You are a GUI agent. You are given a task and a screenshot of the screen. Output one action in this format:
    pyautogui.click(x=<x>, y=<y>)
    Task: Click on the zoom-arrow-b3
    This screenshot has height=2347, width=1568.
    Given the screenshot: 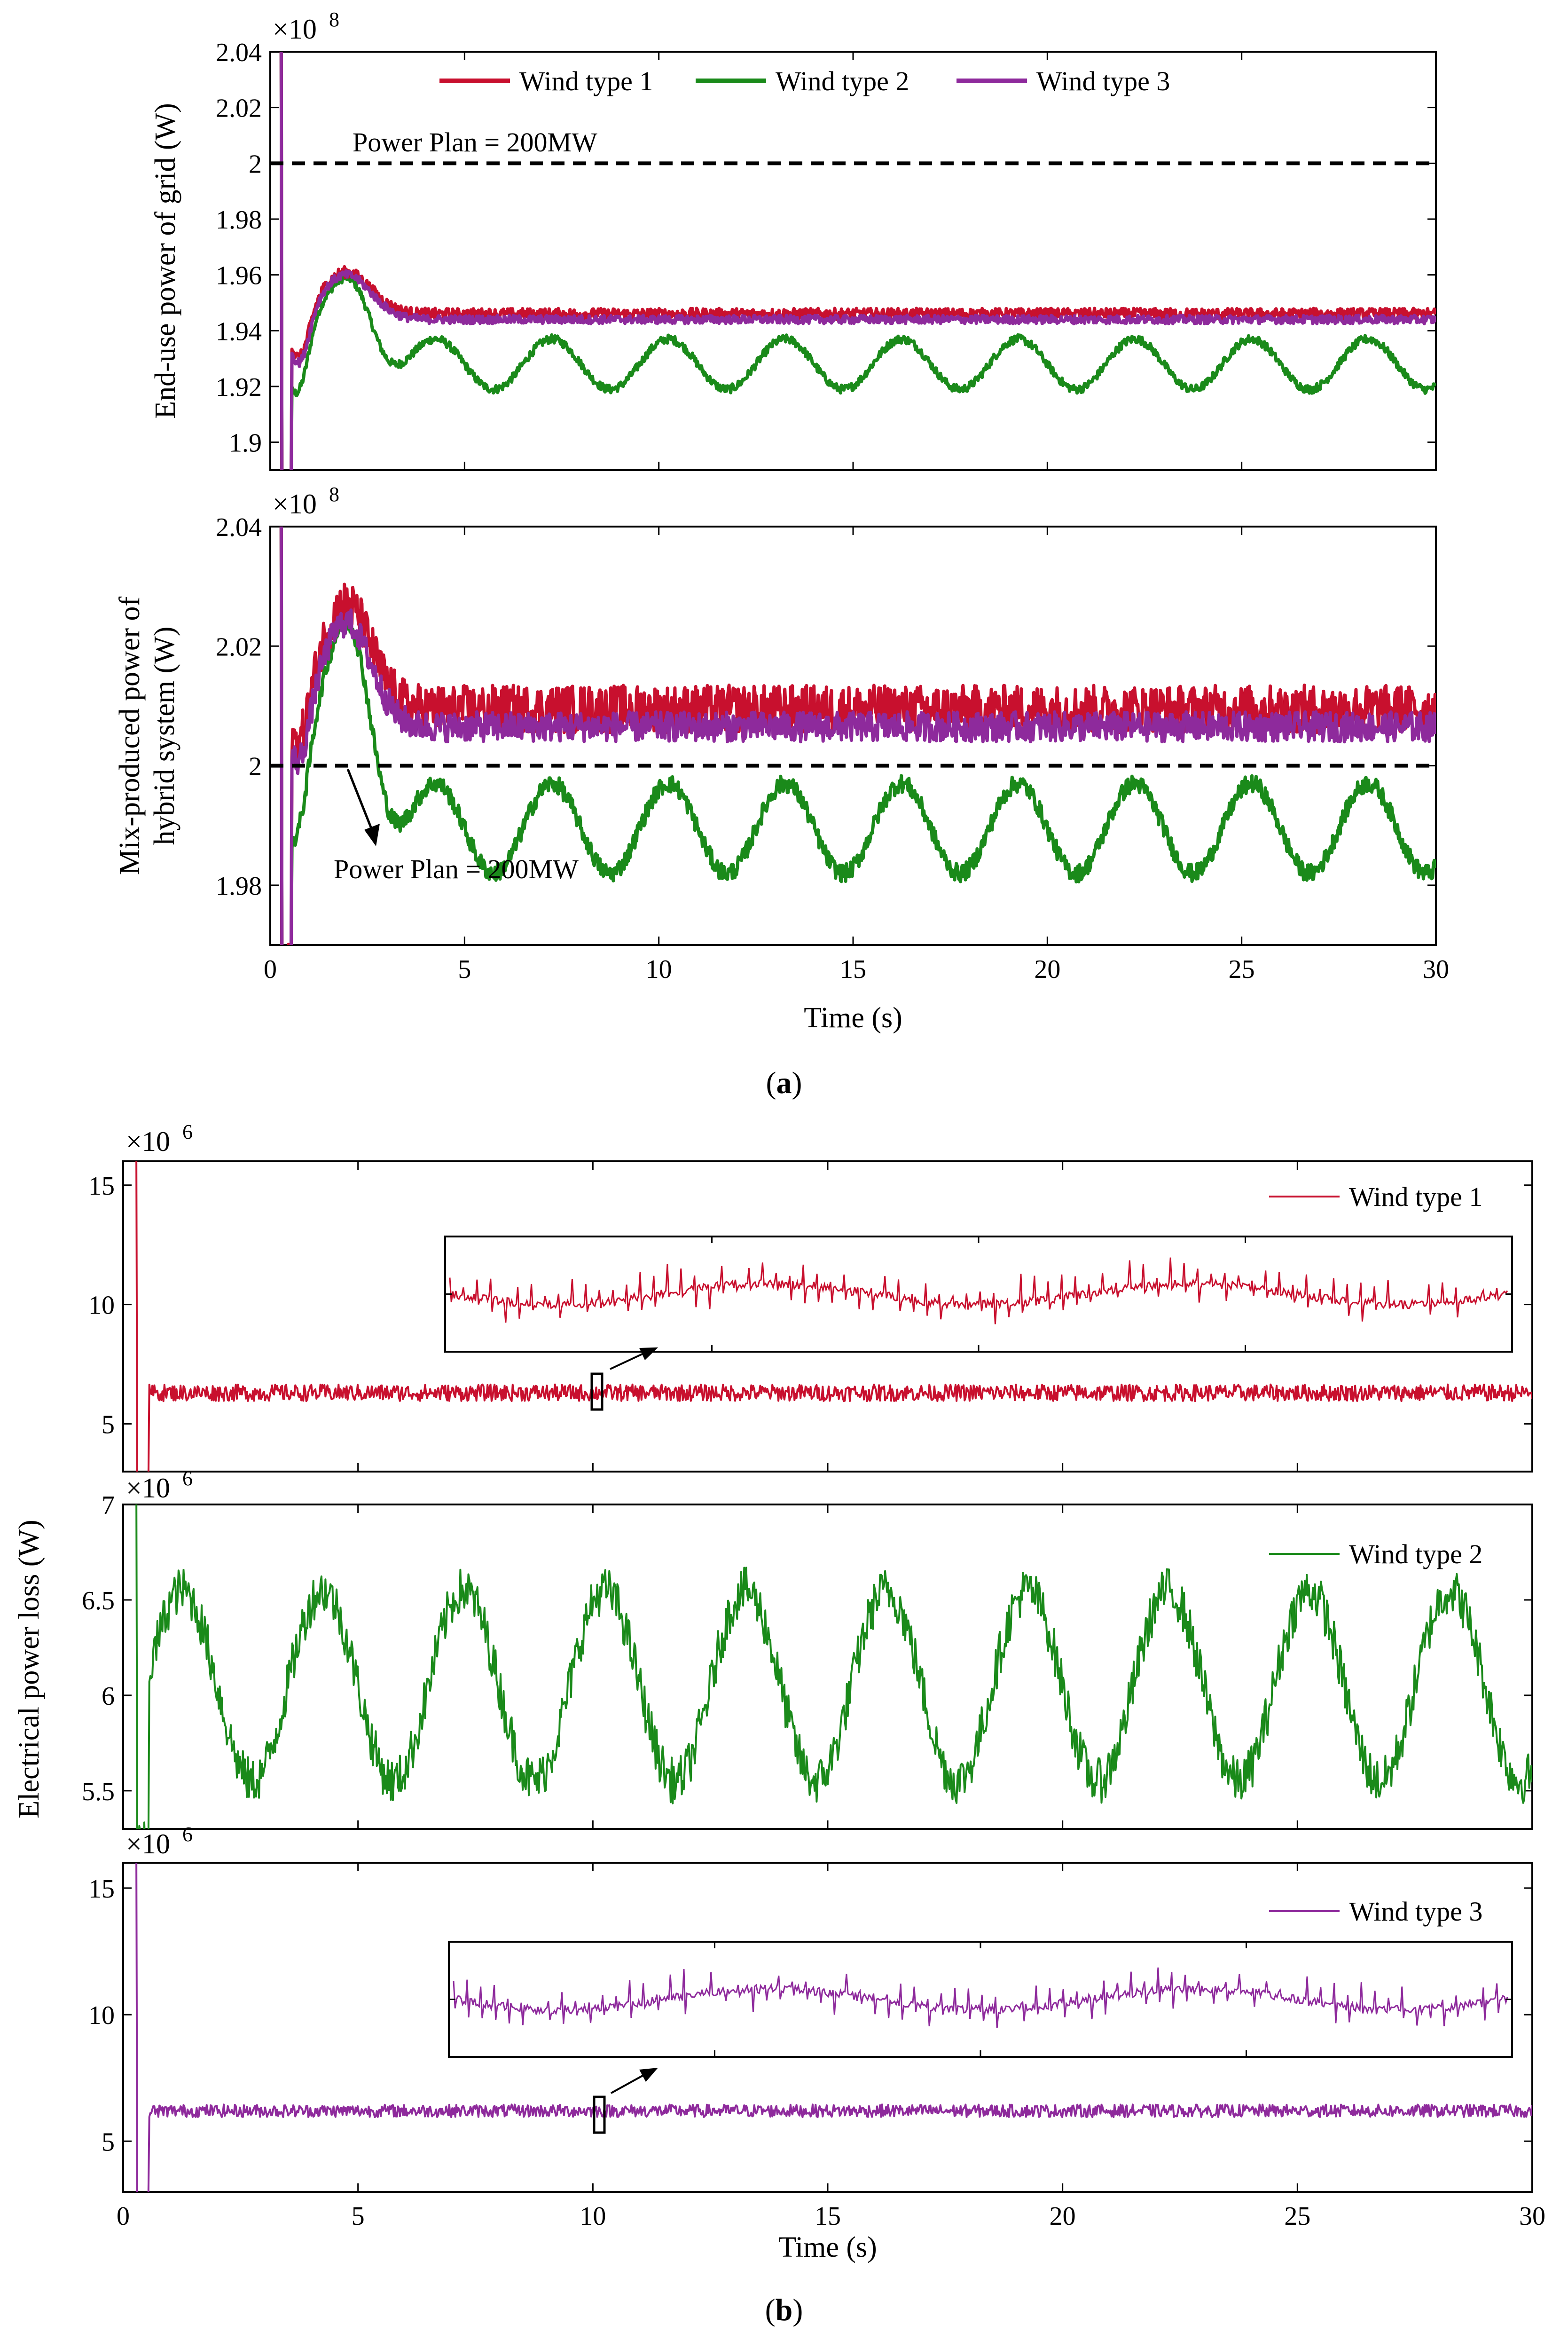 What is the action you would take?
    pyautogui.click(x=634, y=2081)
    